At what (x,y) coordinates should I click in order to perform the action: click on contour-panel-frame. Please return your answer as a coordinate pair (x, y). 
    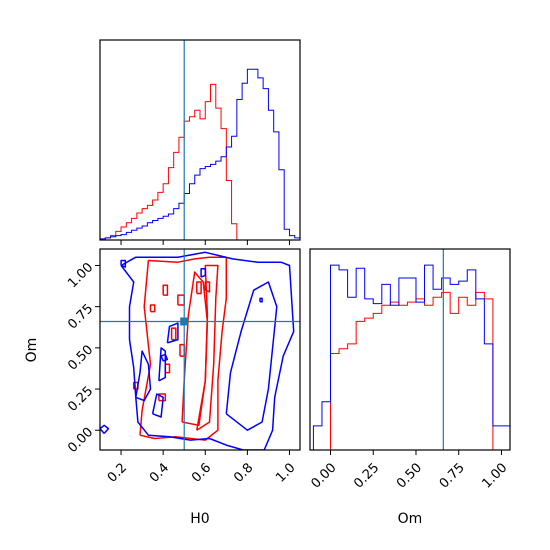
    Looking at the image, I should click on (200, 349).